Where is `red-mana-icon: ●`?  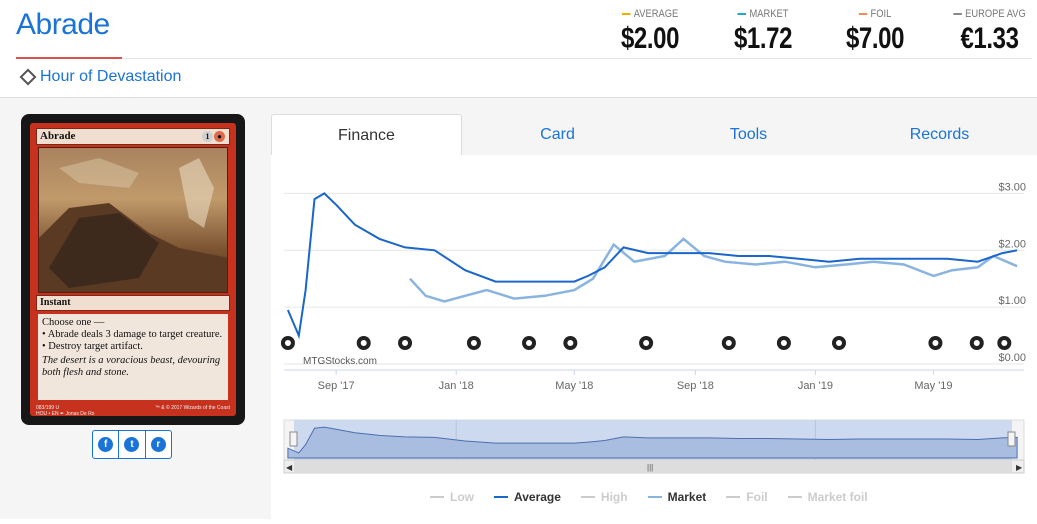
red-mana-icon: ● is located at coordinates (219, 136).